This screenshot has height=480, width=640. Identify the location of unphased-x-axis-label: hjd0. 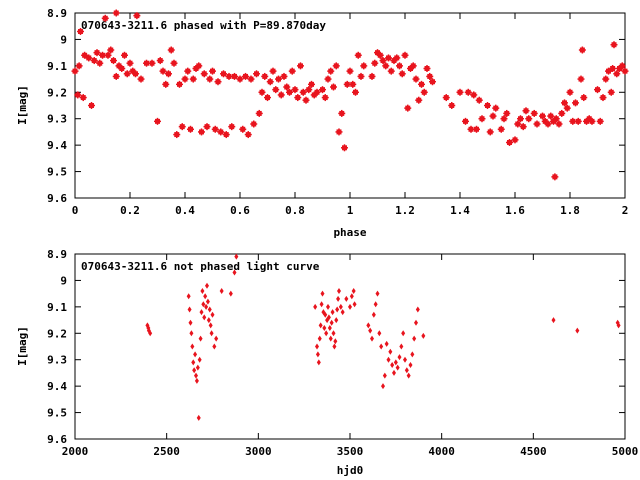
(350, 470).